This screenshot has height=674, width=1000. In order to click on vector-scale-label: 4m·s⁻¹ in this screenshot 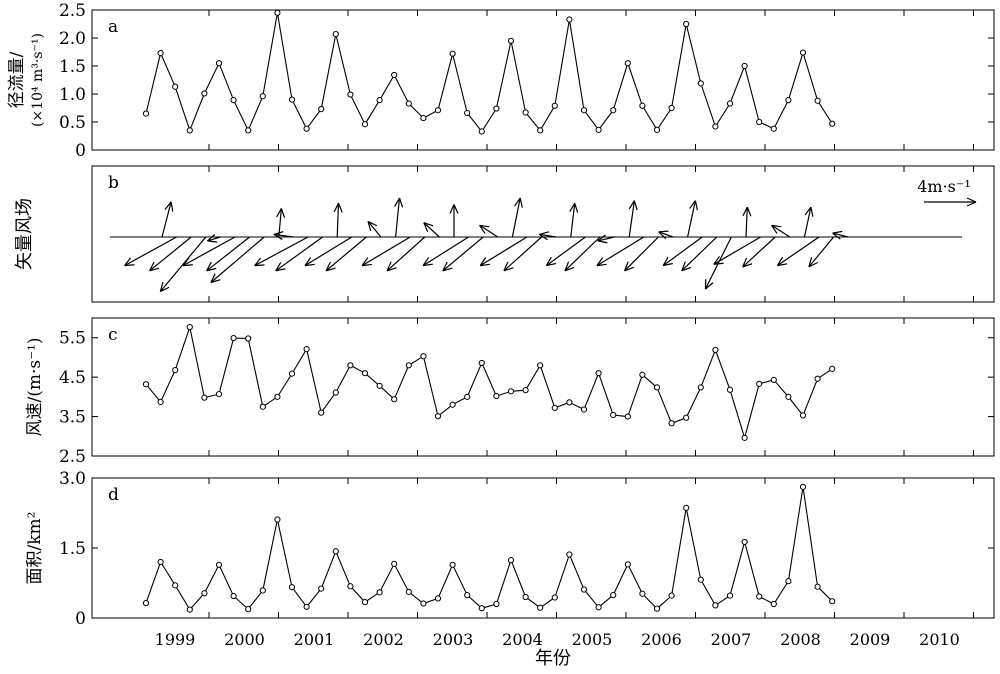, I will do `click(944, 186)`.